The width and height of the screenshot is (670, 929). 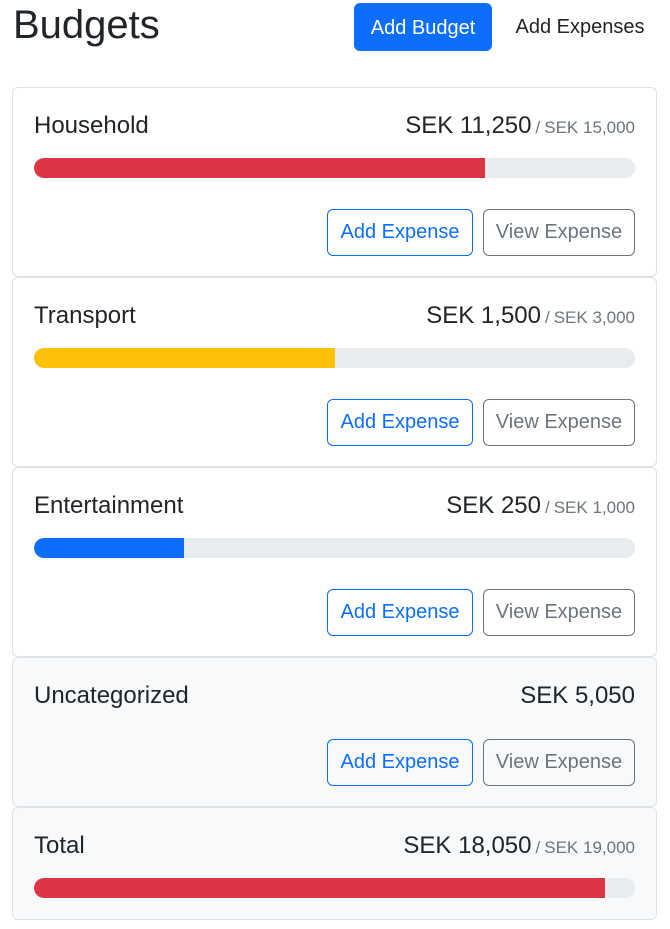 I want to click on budget-card-header: Transport SEK 1,500/SEK 3,000, so click(x=334, y=316).